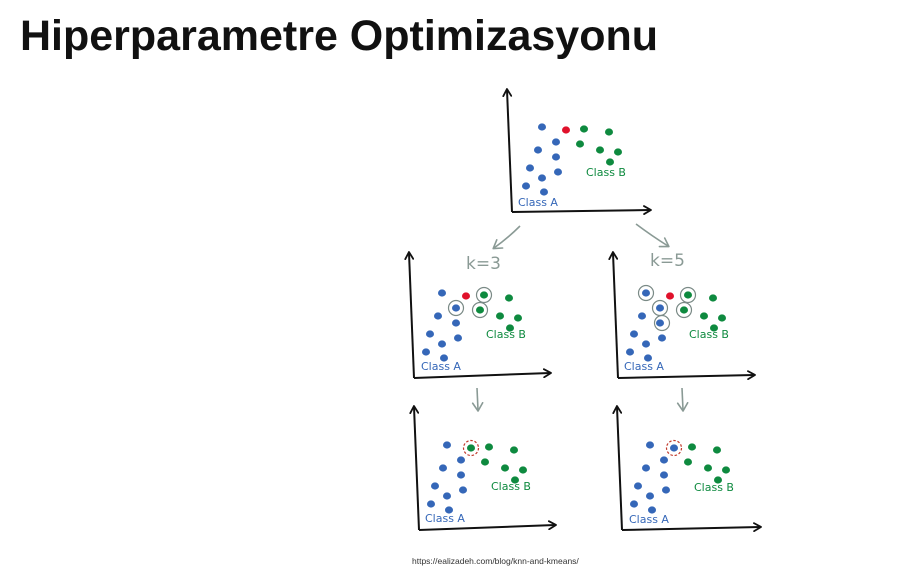 The image size is (918, 584). Describe the element at coordinates (652, 235) in the screenshot. I see `arrow-to-k5` at that location.